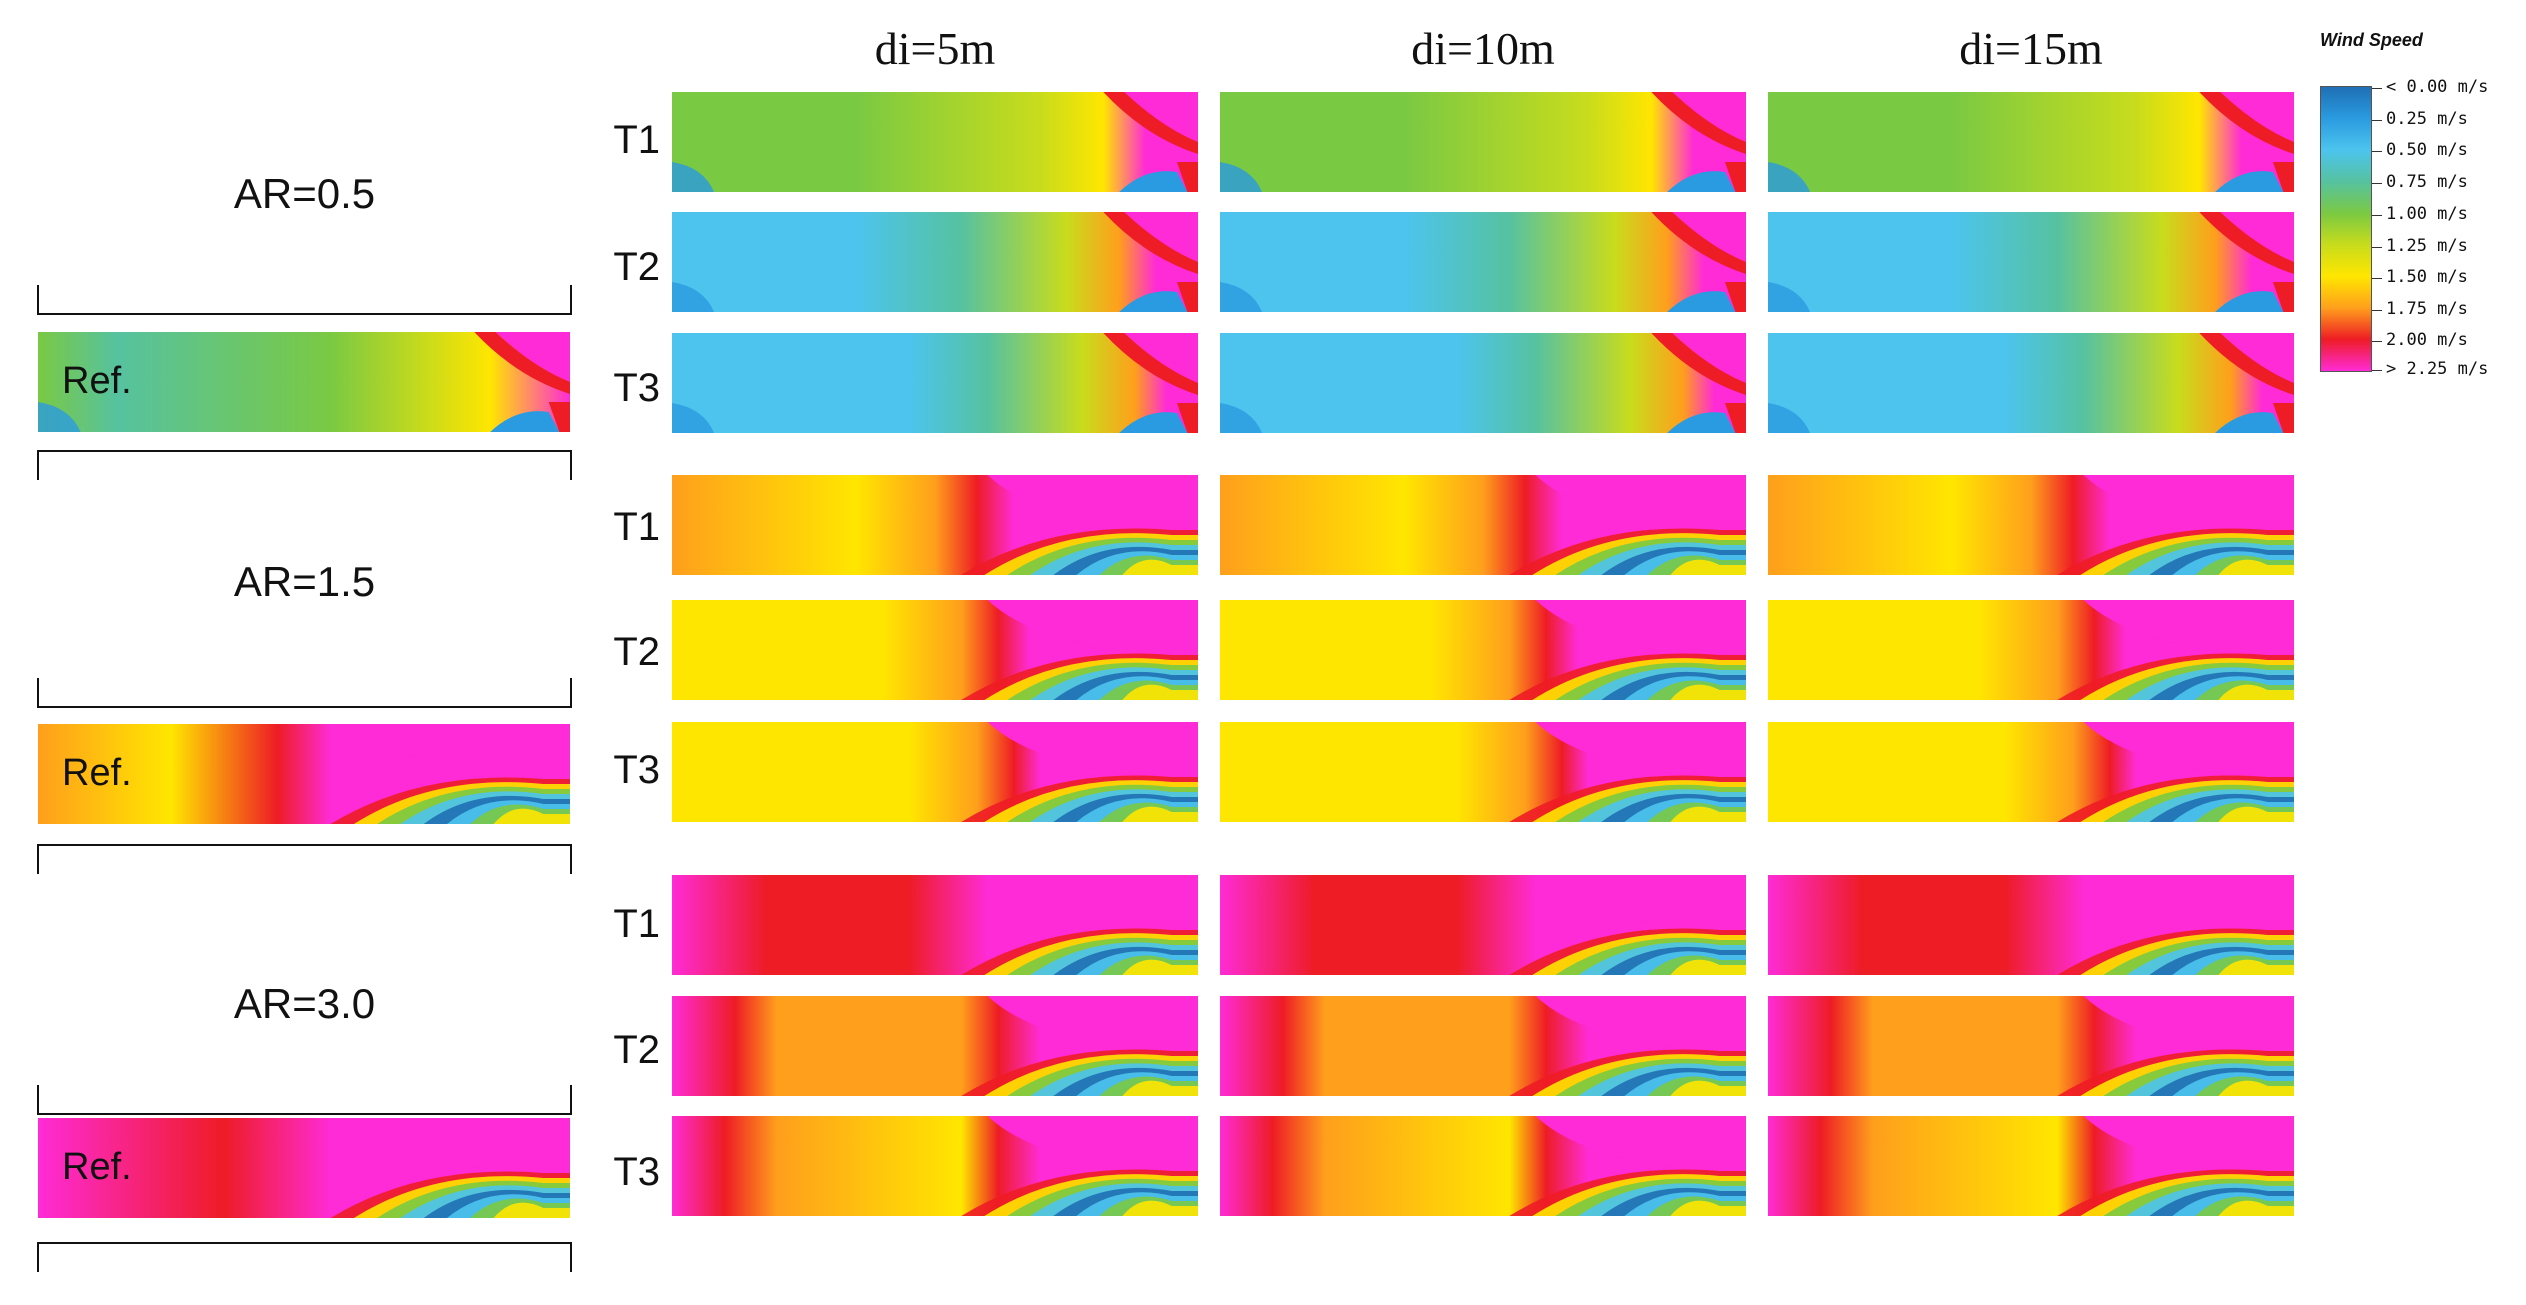 The width and height of the screenshot is (2526, 1305). I want to click on panel-ar30-t2-di10, so click(1483, 1046).